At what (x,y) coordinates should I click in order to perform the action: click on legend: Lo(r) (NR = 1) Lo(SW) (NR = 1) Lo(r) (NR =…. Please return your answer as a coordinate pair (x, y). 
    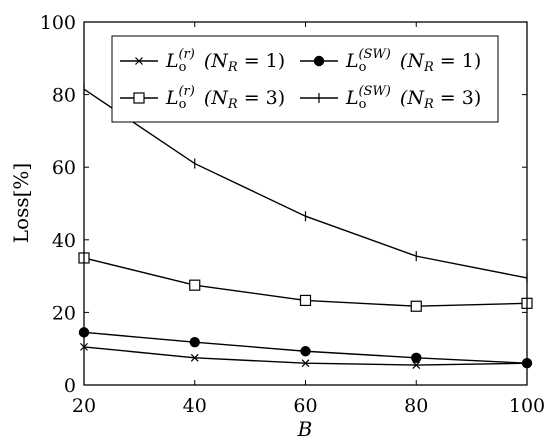
    Looking at the image, I should click on (305, 79).